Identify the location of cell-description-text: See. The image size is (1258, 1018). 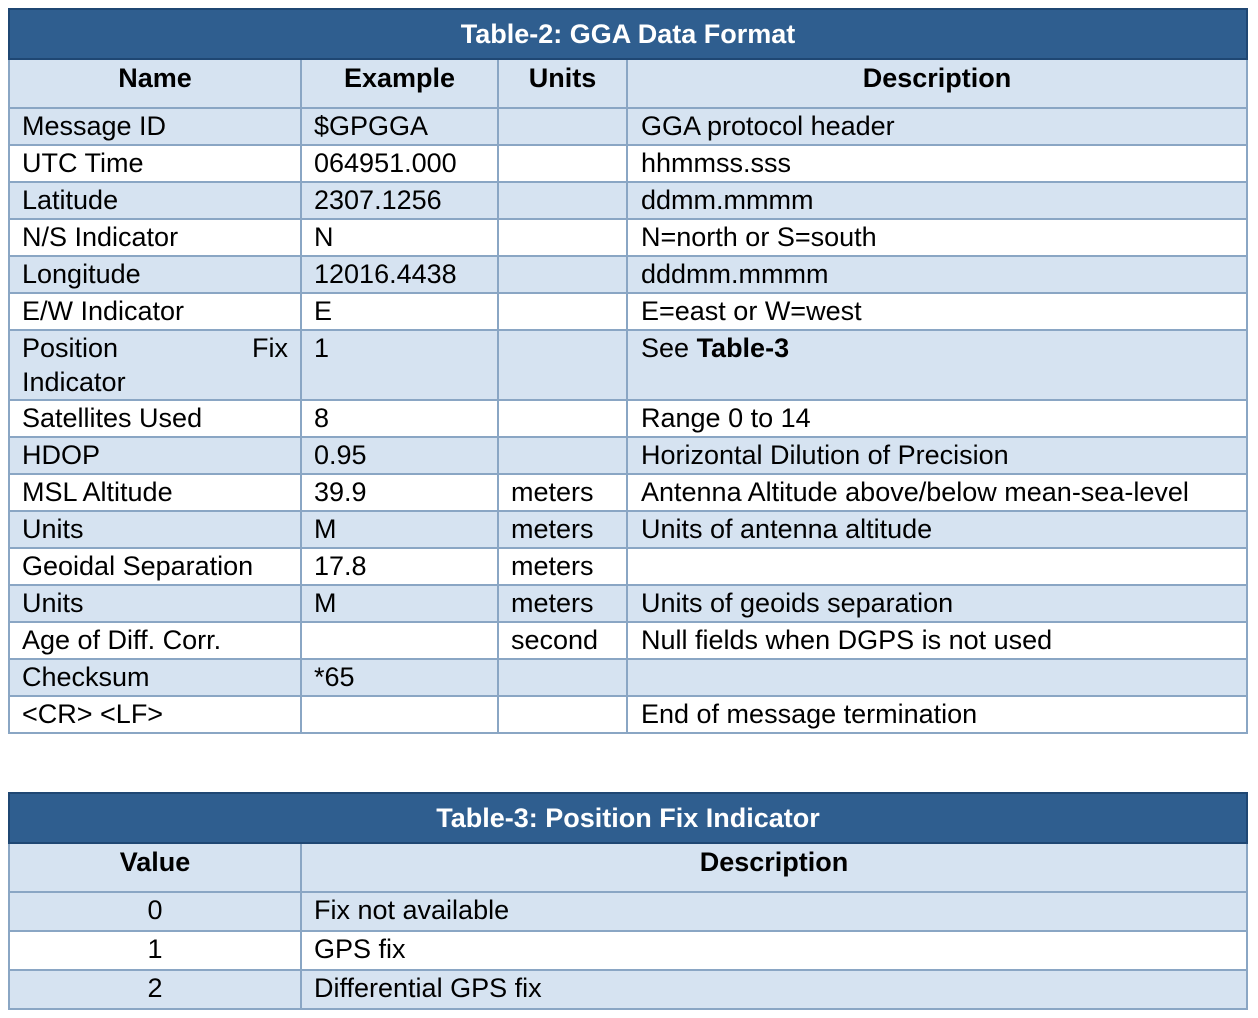
(665, 348).